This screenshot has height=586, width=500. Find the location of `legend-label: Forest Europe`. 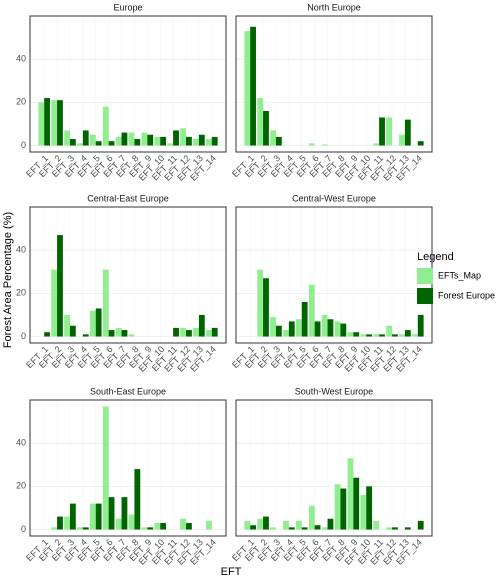

legend-label: Forest Europe is located at coordinates (466, 295).